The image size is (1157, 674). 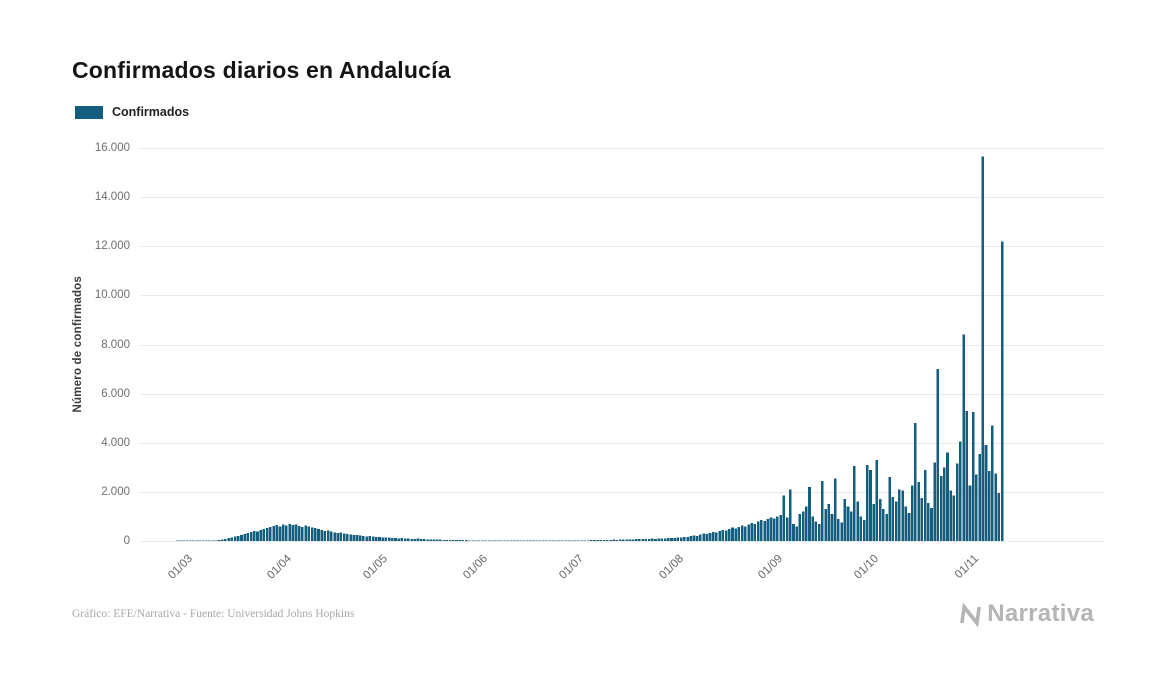 I want to click on y-tick-label: 12.000, so click(x=112, y=246).